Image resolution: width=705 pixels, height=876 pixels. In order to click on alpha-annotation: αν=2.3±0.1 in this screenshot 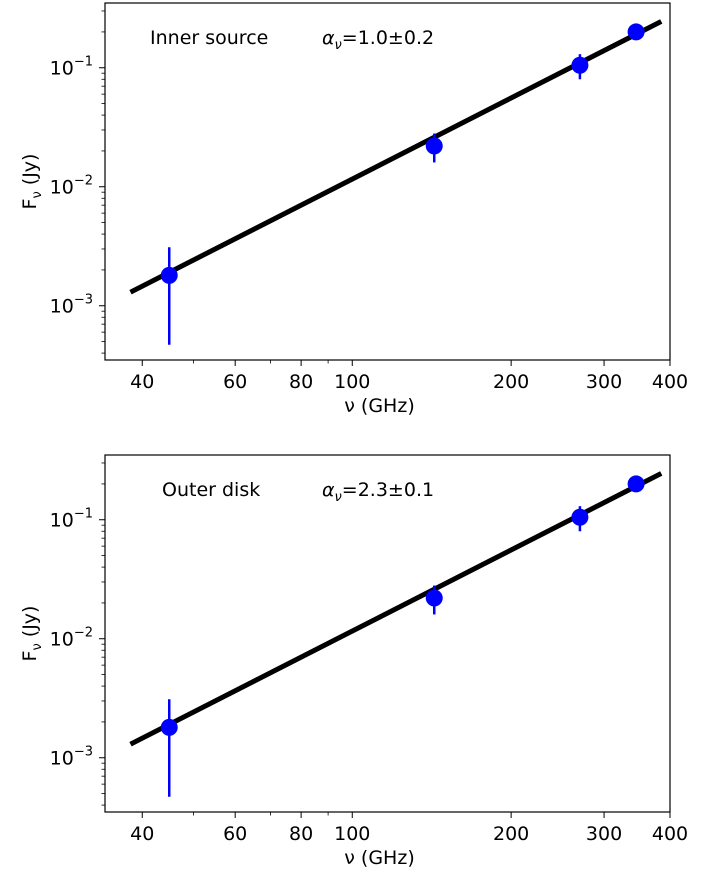, I will do `click(378, 492)`.